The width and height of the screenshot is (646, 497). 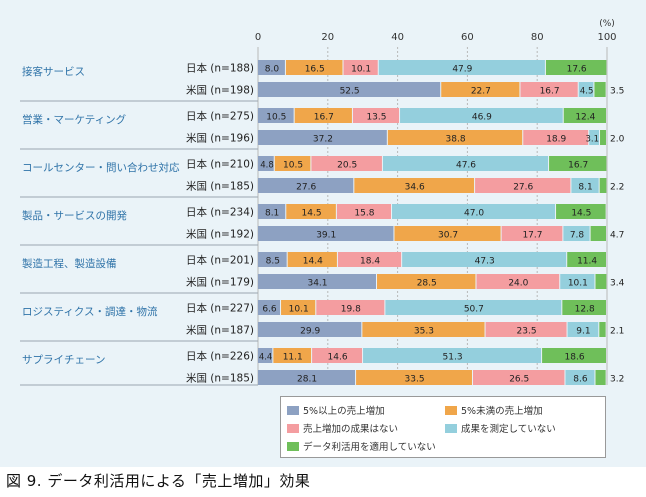 I want to click on data-label: 29.9, so click(x=310, y=332).